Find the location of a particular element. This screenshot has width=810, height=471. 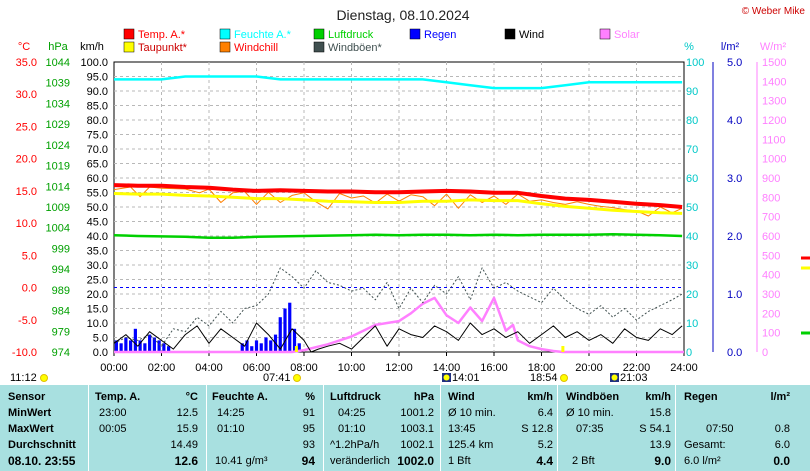

humidity-current-value: 94 is located at coordinates (308, 461).